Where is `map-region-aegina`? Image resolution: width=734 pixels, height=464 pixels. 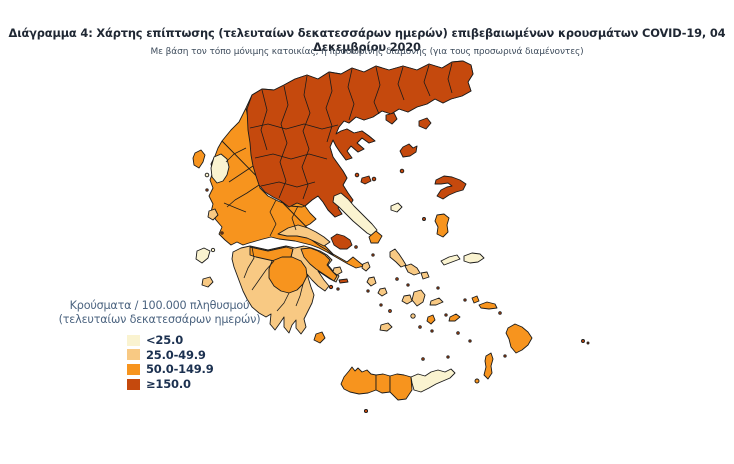
map-region-aegina is located at coordinates (337, 271).